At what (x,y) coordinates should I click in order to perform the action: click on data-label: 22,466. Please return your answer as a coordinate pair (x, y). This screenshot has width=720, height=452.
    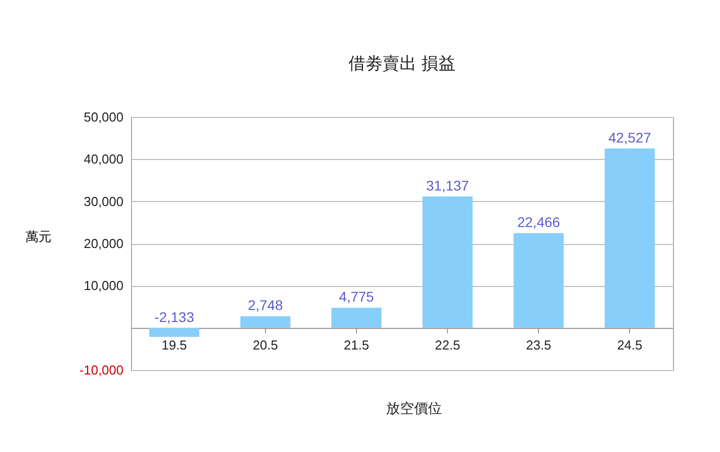
    Looking at the image, I should click on (538, 222).